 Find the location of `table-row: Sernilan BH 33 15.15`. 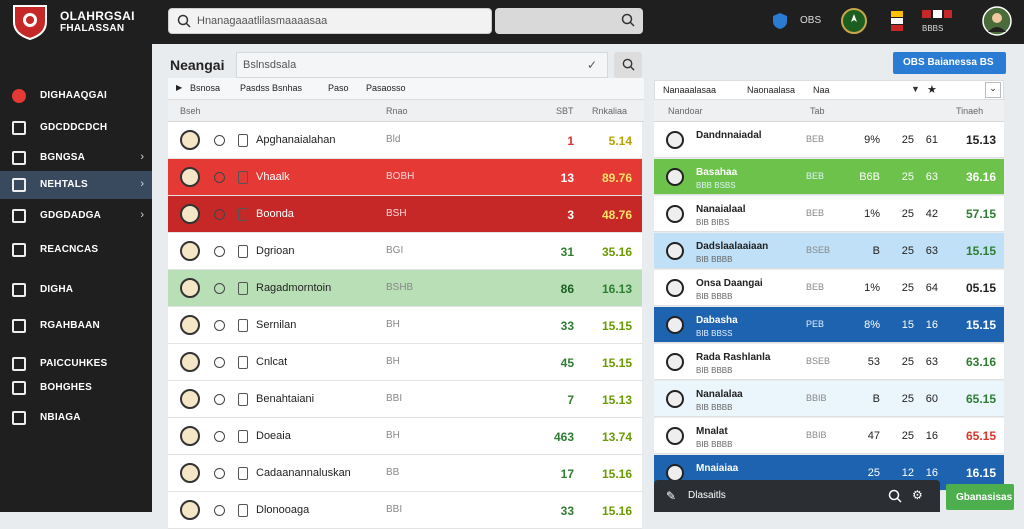

table-row: Sernilan BH 33 15.15 is located at coordinates (405, 325).